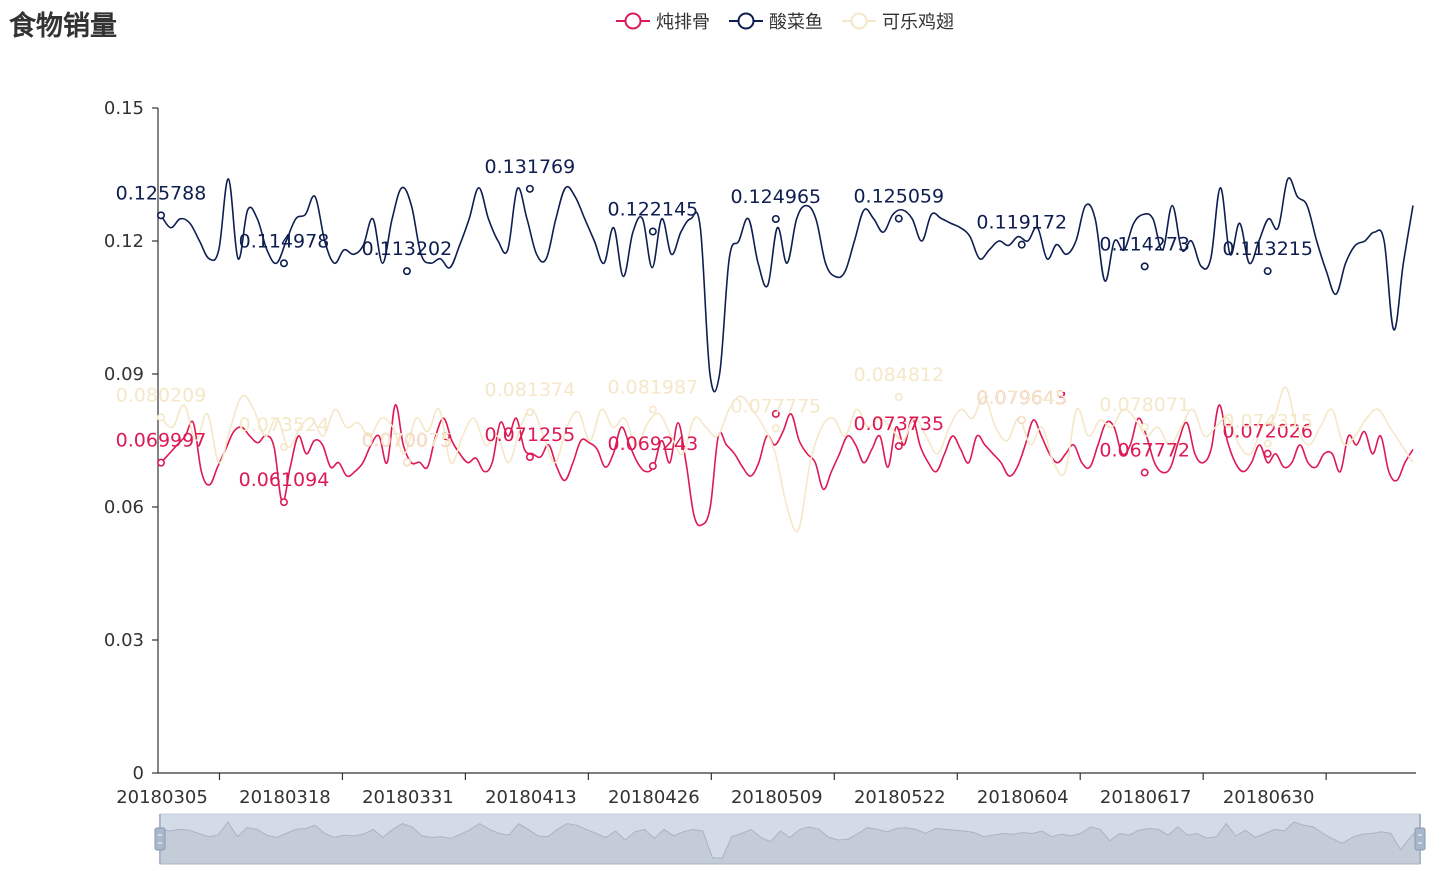 Image resolution: width=1441 pixels, height=871 pixels. I want to click on legend-label: 可乐鸡翅, so click(918, 22).